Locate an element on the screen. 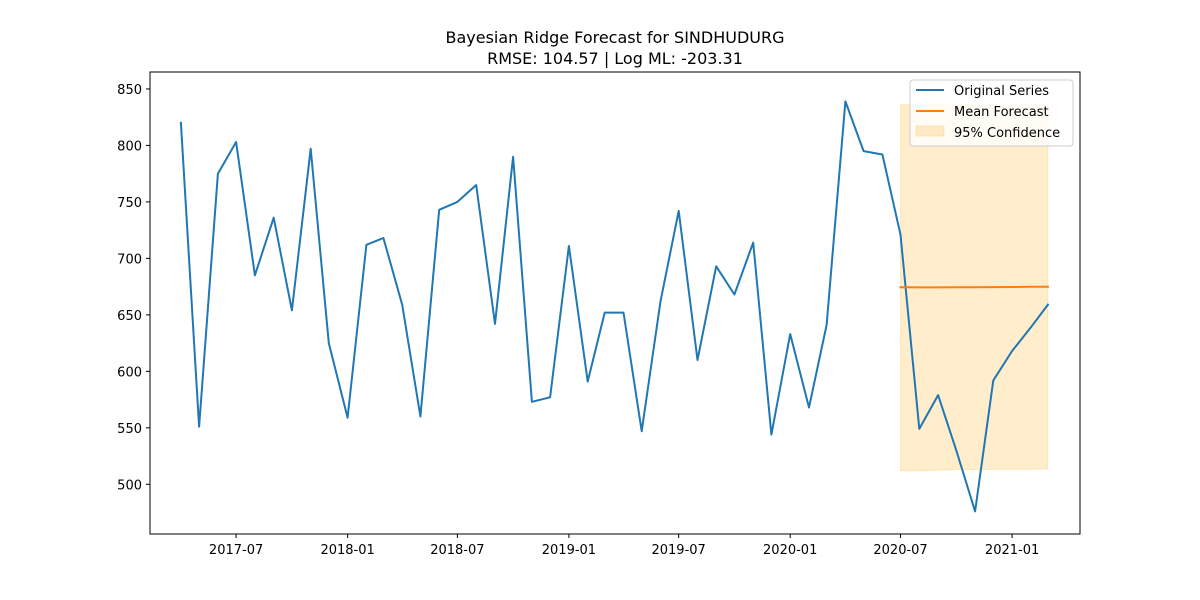 The image size is (1200, 600). chart-title: Bayesian Ridge Forecast for SINDHUDURG is located at coordinates (614, 37).